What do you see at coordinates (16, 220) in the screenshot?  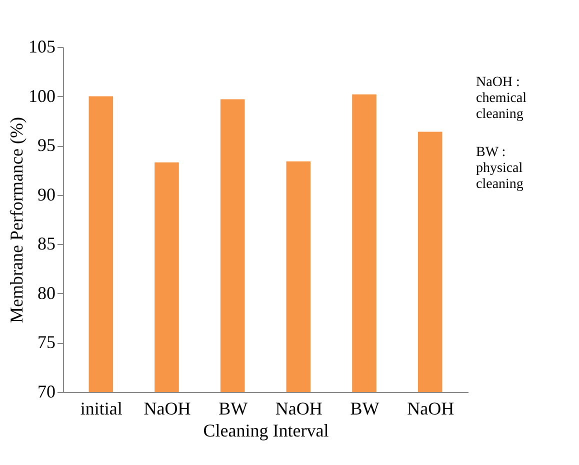 I see `y-axis-title: Membrane Performance (%)` at bounding box center [16, 220].